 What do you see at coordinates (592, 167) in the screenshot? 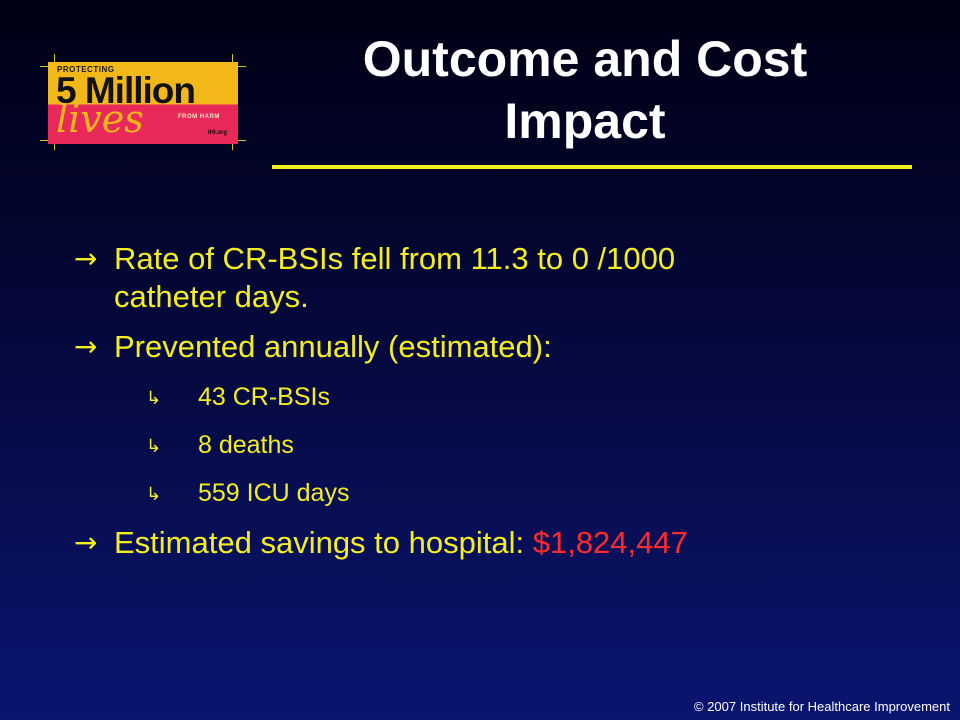
I see `title-underline` at bounding box center [592, 167].